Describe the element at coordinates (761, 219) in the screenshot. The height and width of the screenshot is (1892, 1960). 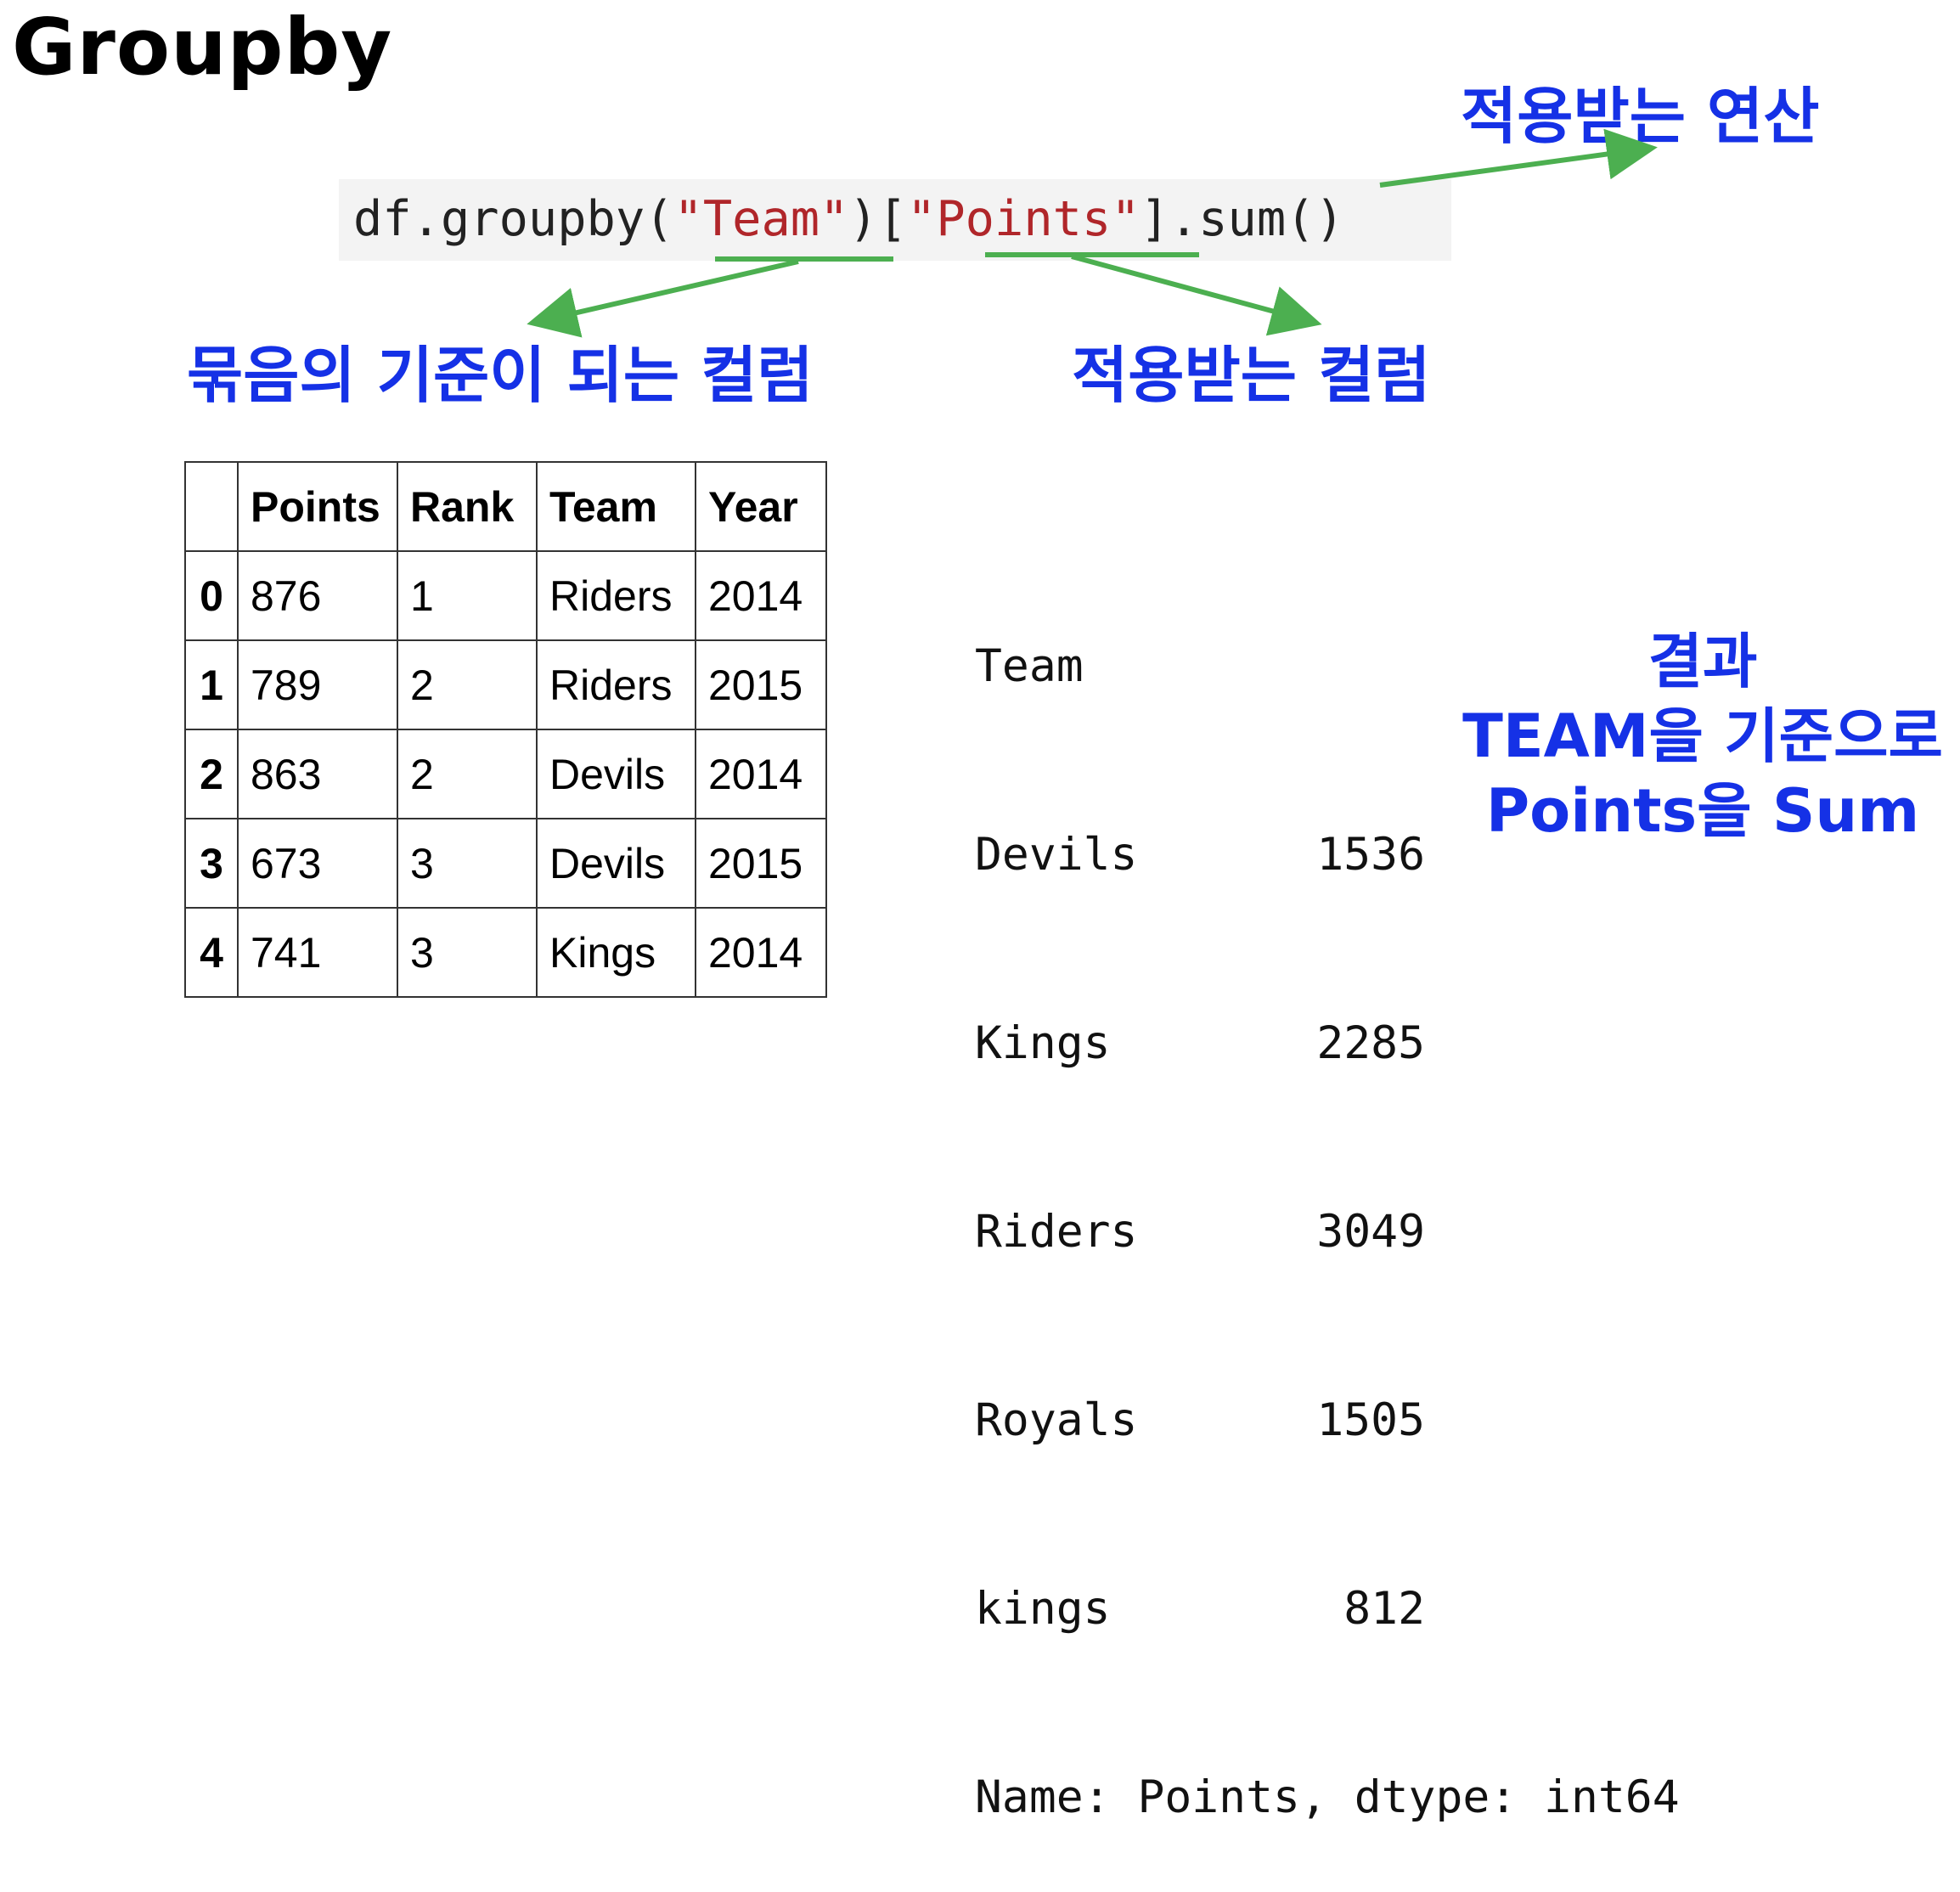
I see `code-group-key: "Team"` at that location.